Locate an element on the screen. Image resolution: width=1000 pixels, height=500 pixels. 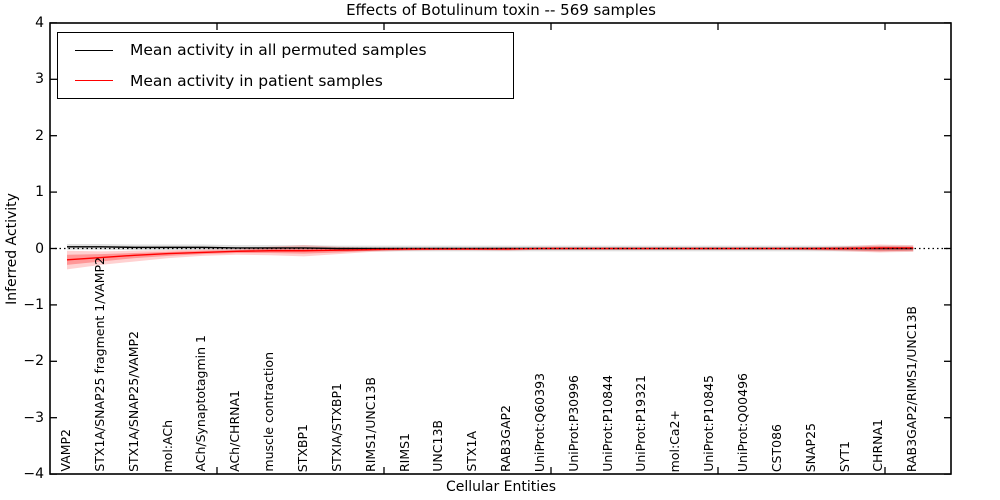
legend-entry-patient: Mean activity in patient samples is located at coordinates (285, 81).